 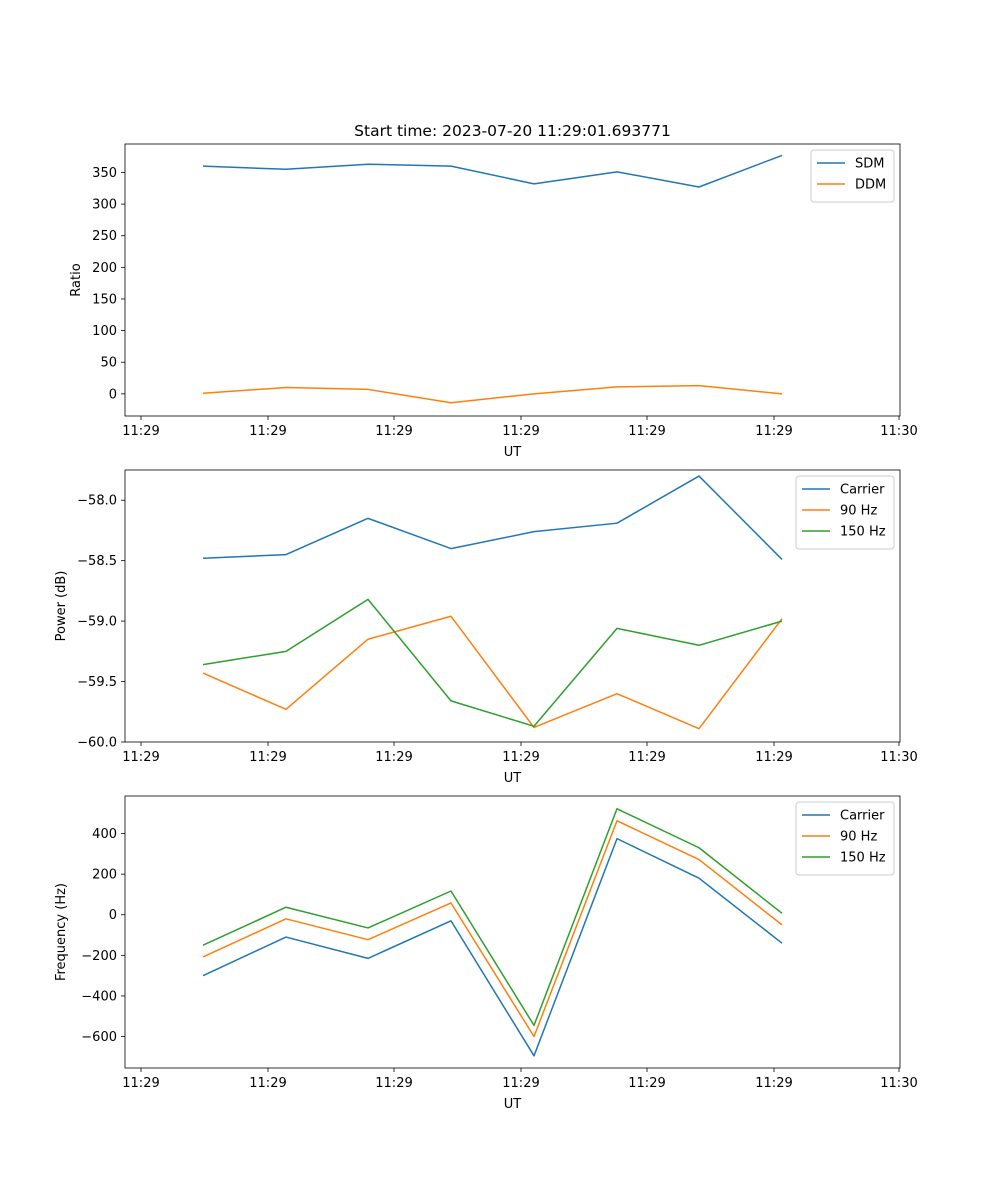 What do you see at coordinates (492, 171) in the screenshot?
I see `series-line-sdm` at bounding box center [492, 171].